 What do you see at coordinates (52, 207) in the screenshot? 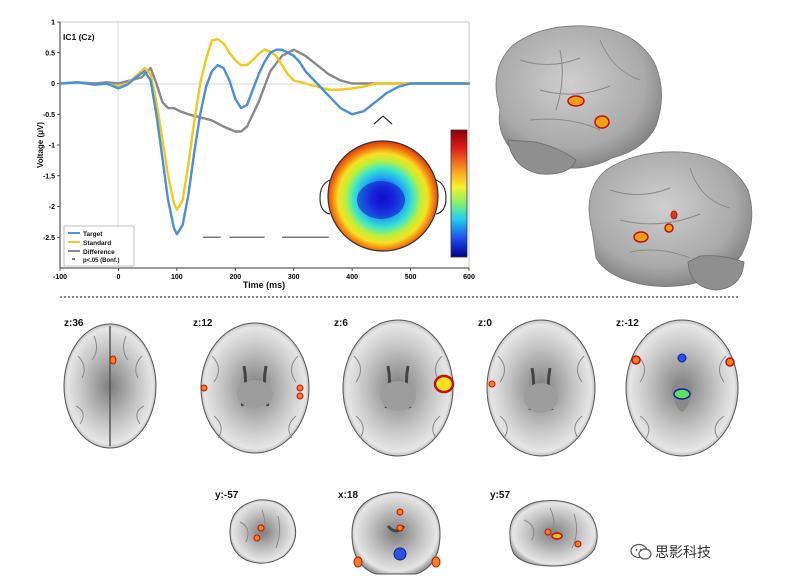
I see `y-tick-label: -2` at bounding box center [52, 207].